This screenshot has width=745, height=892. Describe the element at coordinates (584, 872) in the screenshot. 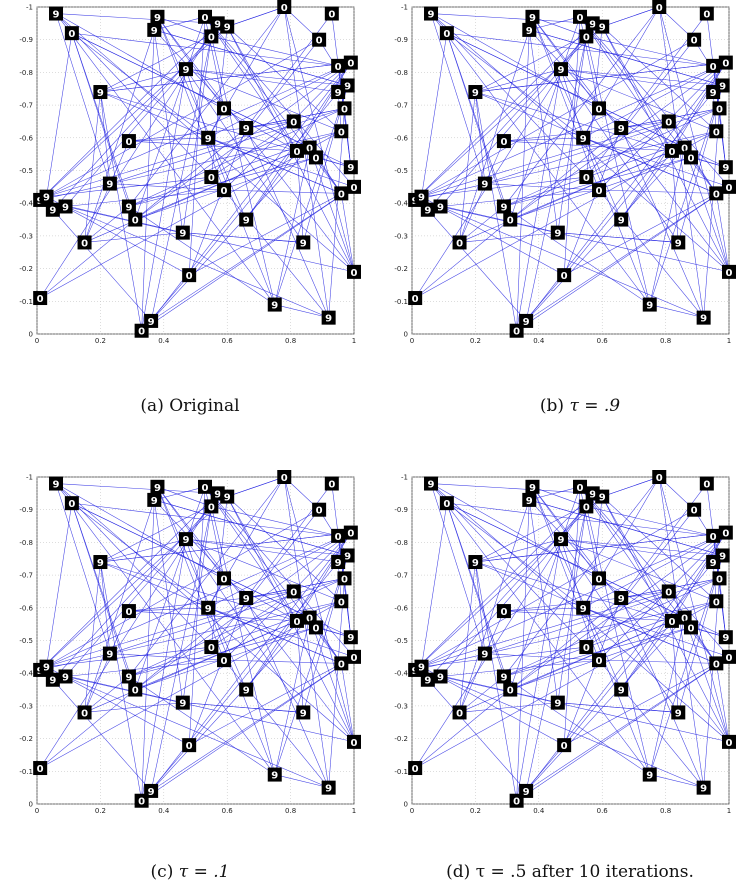

I see `caption-d-text: τ = .5 after 10 iterations.` at that location.